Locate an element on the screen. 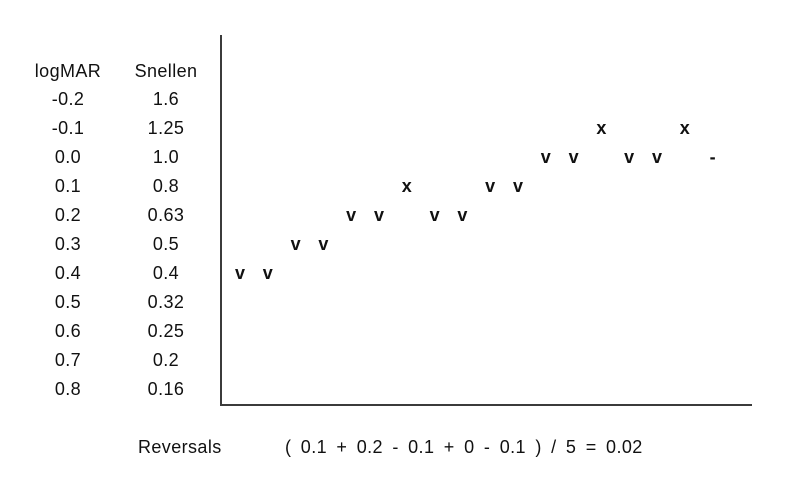 Image resolution: width=800 pixels, height=502 pixels. snellen-value: 0.16 is located at coordinates (166, 388).